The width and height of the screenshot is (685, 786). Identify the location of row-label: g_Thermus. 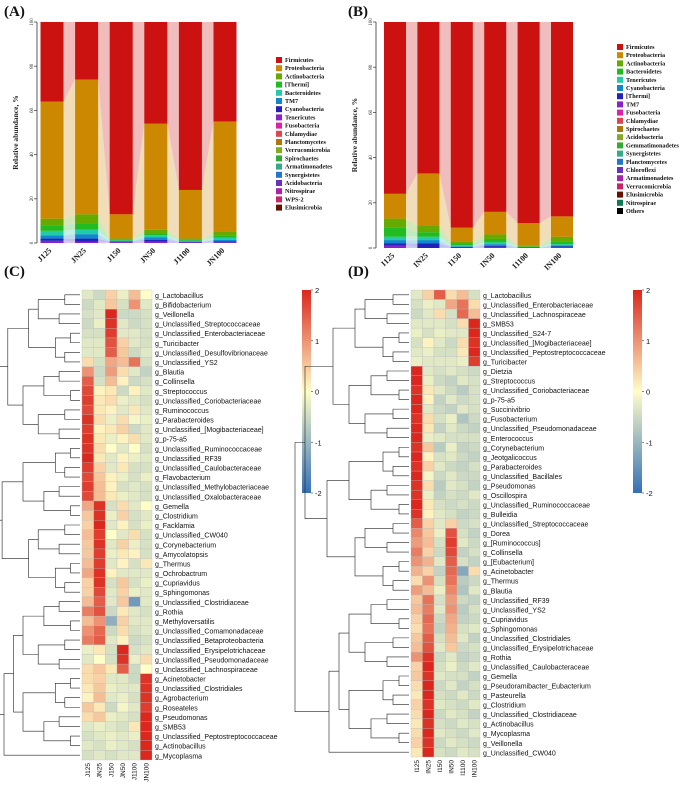
(501, 582).